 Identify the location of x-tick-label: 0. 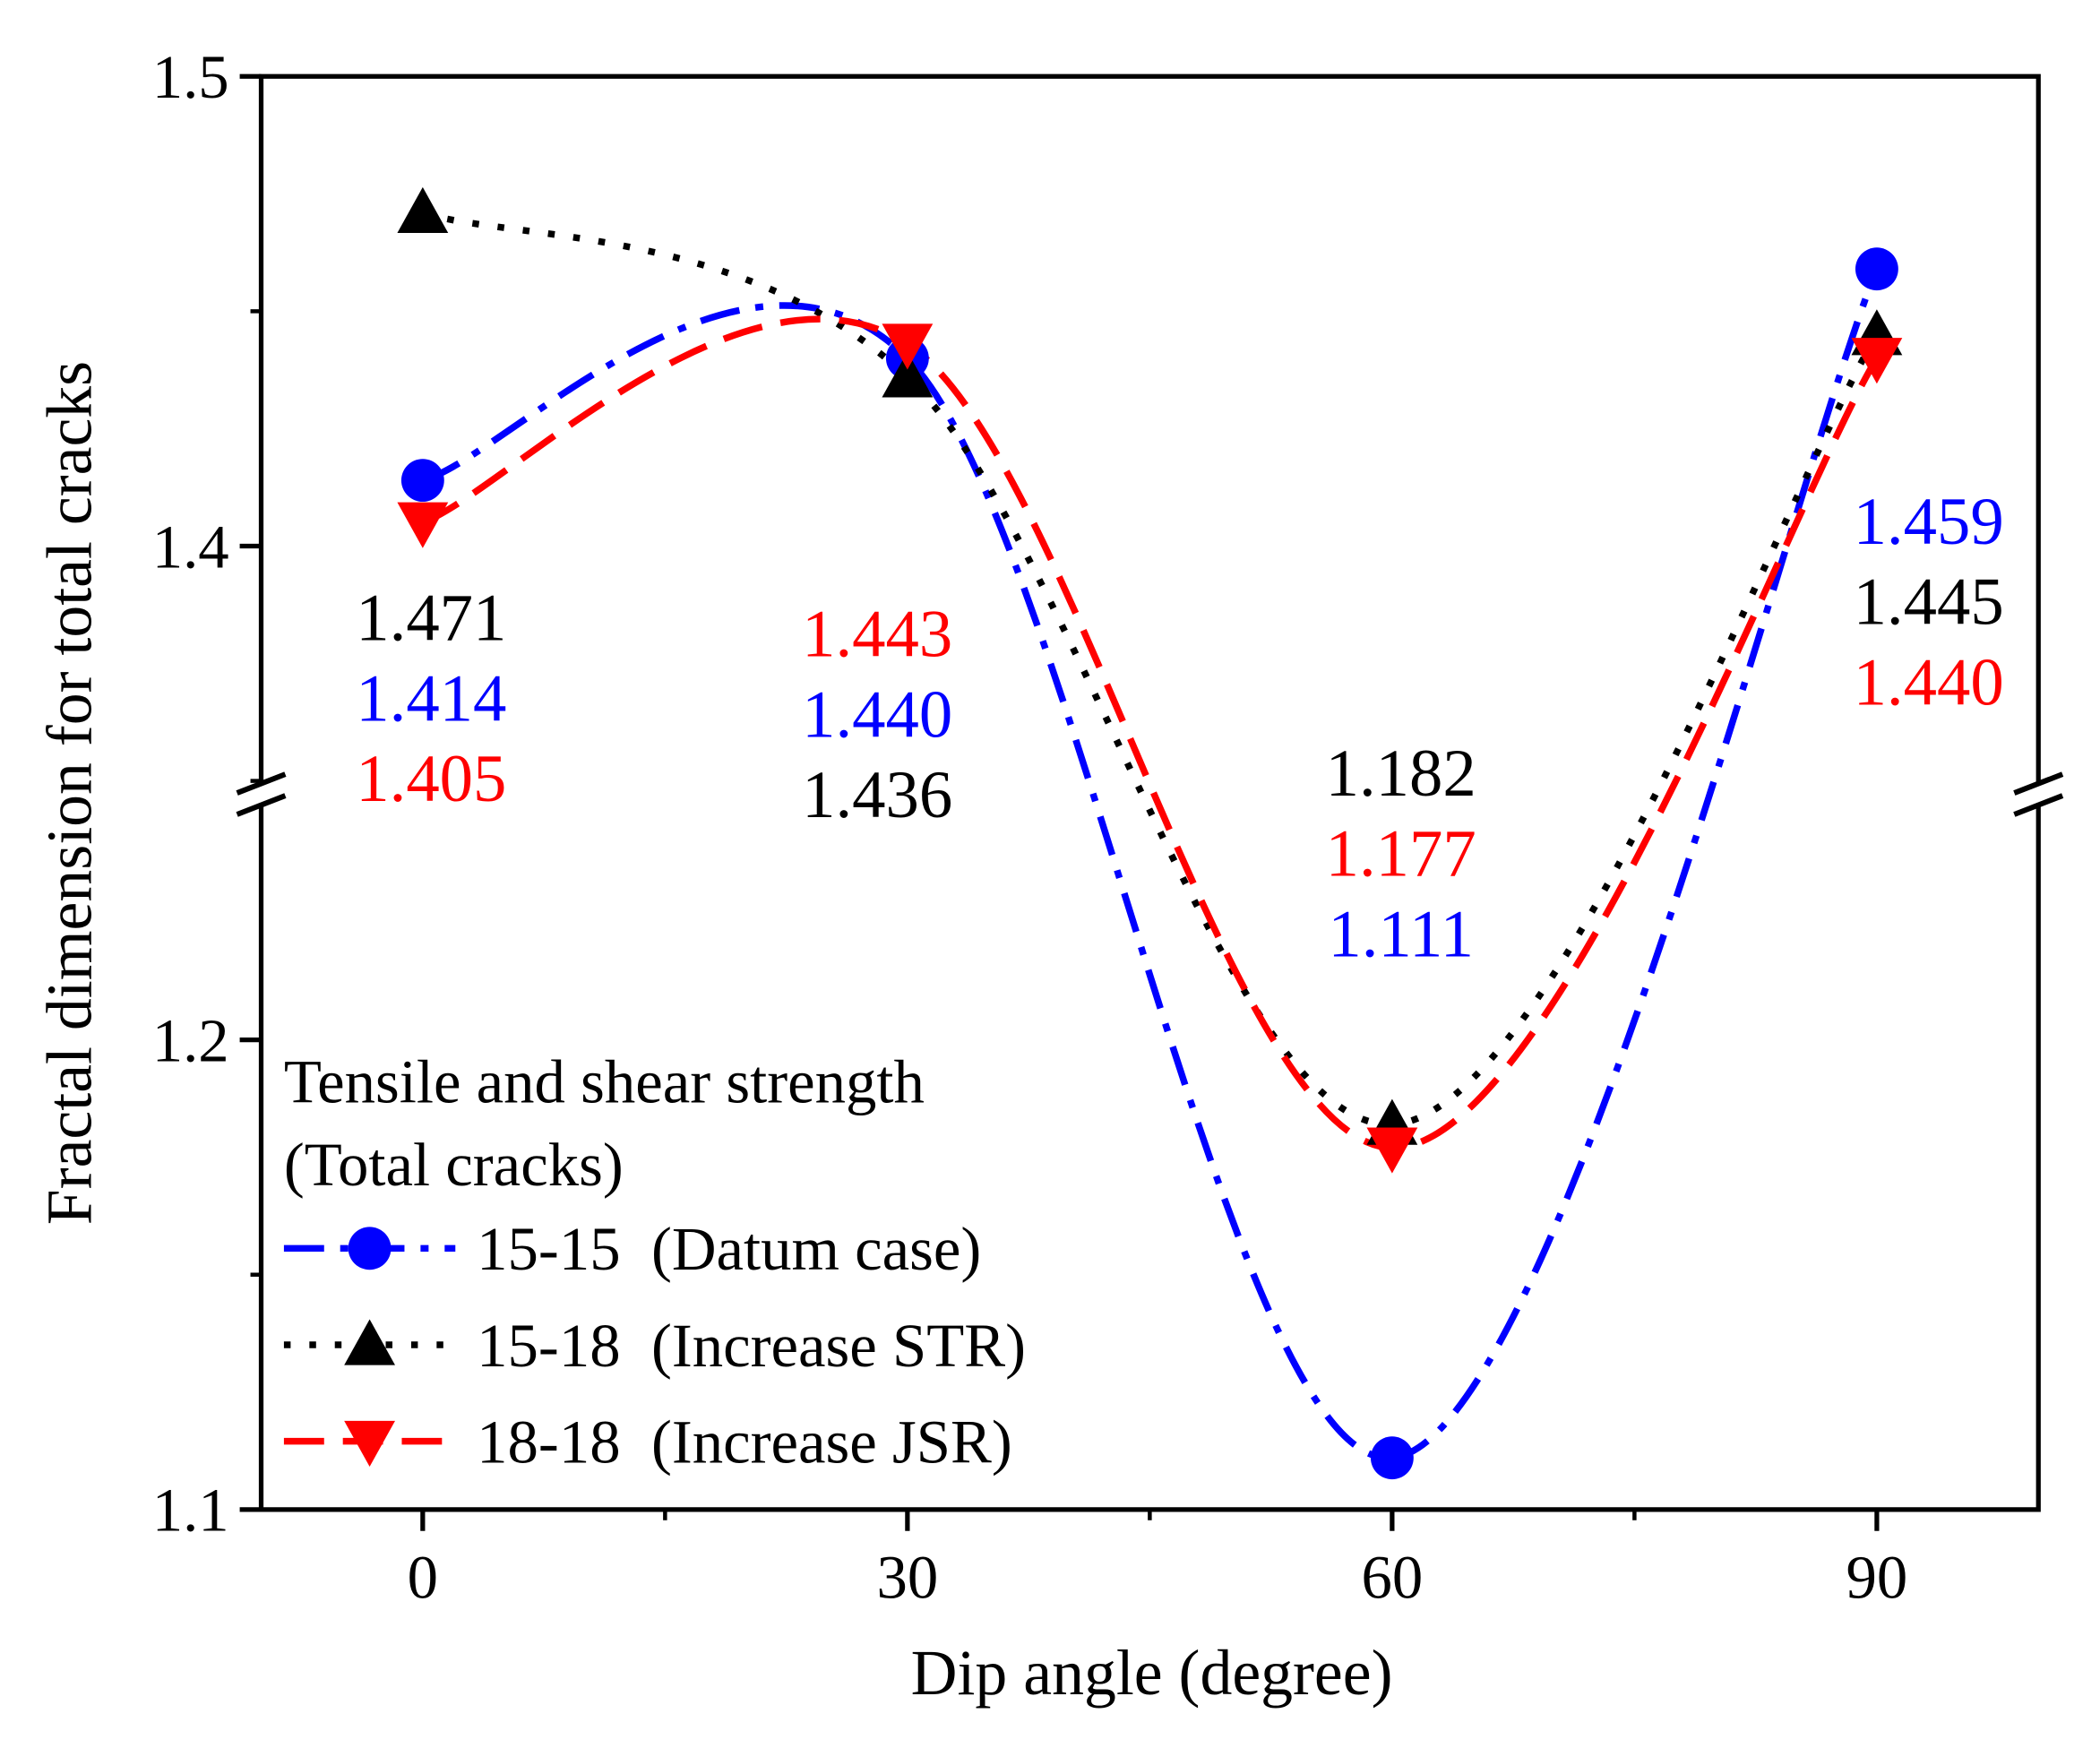
(423, 1577).